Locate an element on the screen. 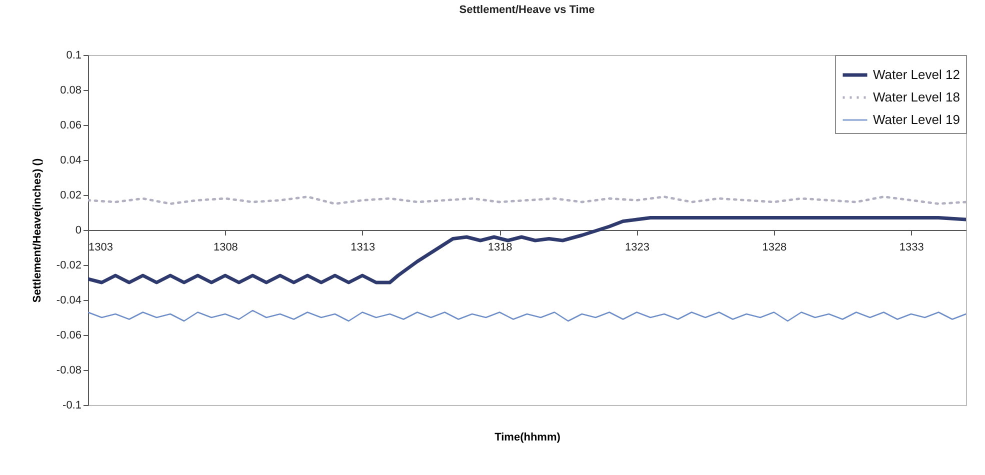  legend-label: Water Level 18 is located at coordinates (916, 97).